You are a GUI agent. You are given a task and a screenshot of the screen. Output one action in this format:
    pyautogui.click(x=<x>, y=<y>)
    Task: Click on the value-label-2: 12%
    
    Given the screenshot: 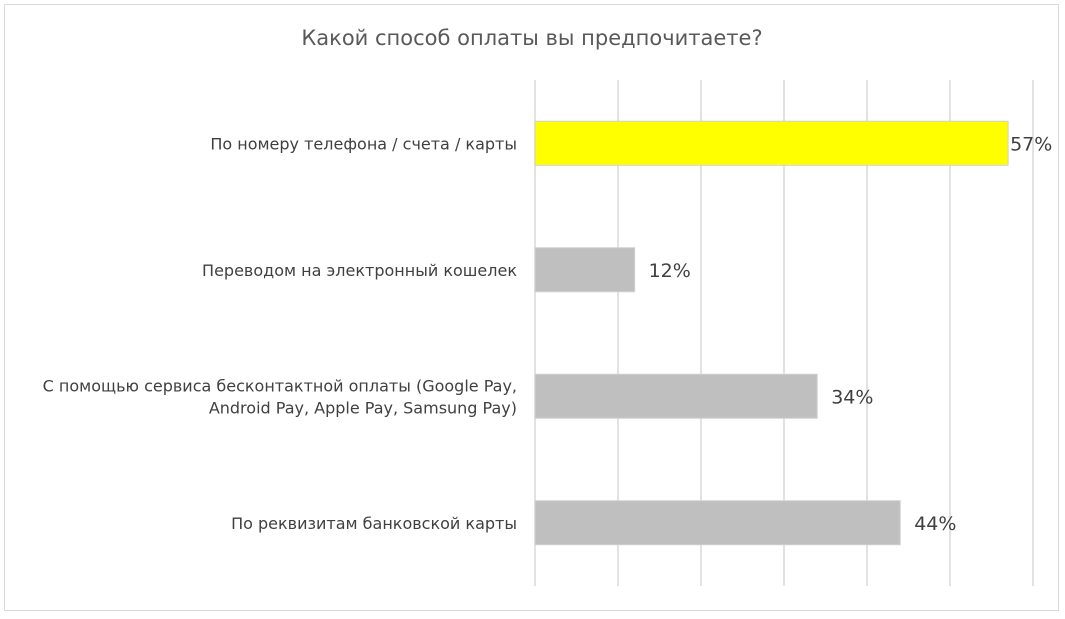 What is the action you would take?
    pyautogui.click(x=670, y=271)
    